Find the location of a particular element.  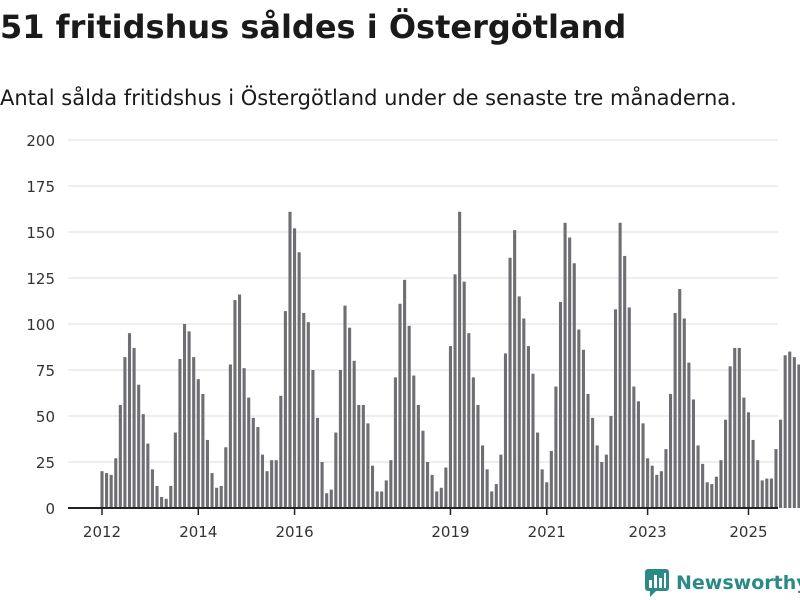

y-tick-label: 75 is located at coordinates (45, 371).